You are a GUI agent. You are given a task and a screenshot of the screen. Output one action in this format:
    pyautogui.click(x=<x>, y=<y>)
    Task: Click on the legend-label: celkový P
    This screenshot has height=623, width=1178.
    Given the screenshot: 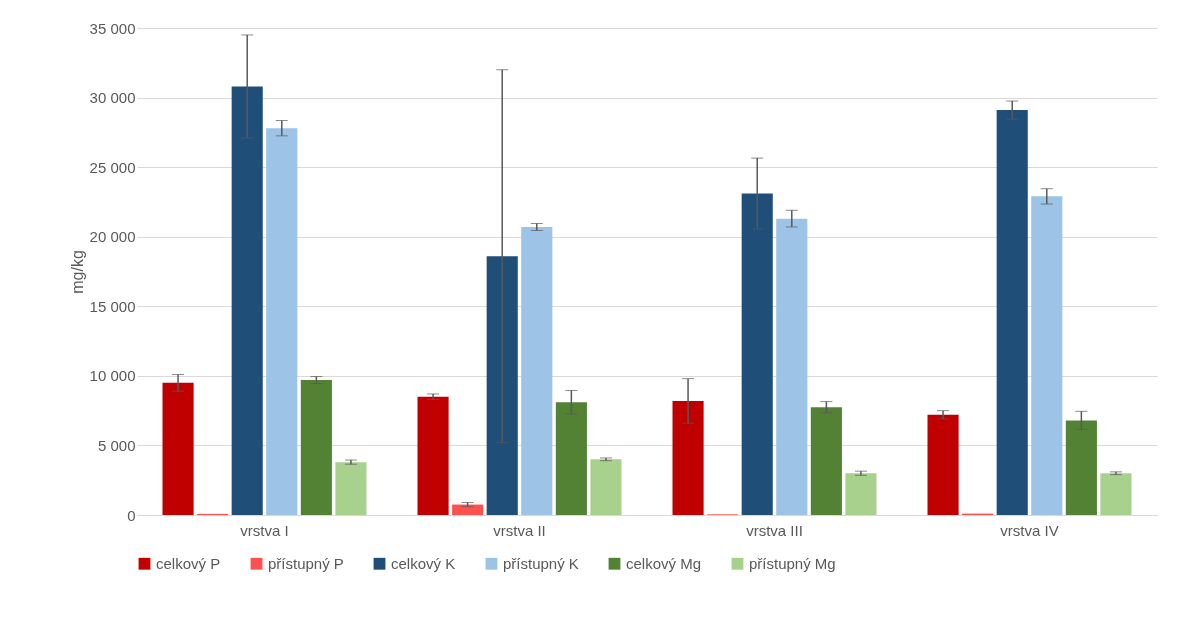 What is the action you would take?
    pyautogui.click(x=188, y=563)
    